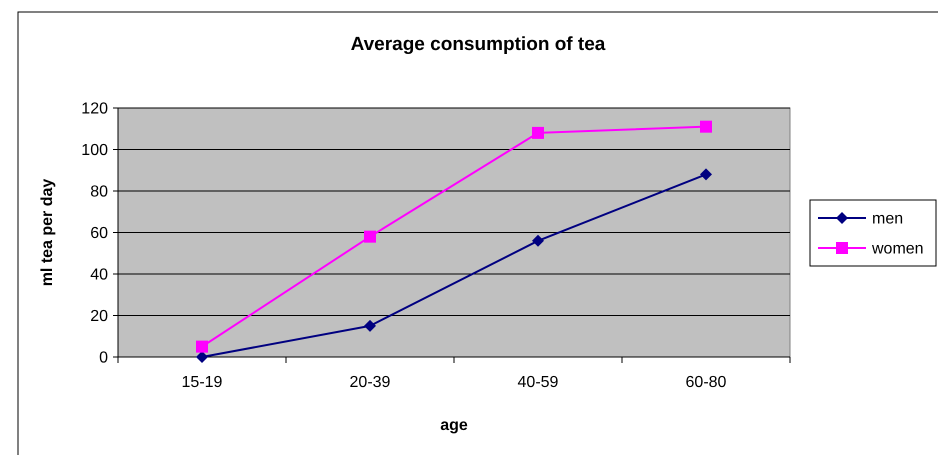 The image size is (938, 455). I want to click on y-tick-label: 40, so click(99, 275).